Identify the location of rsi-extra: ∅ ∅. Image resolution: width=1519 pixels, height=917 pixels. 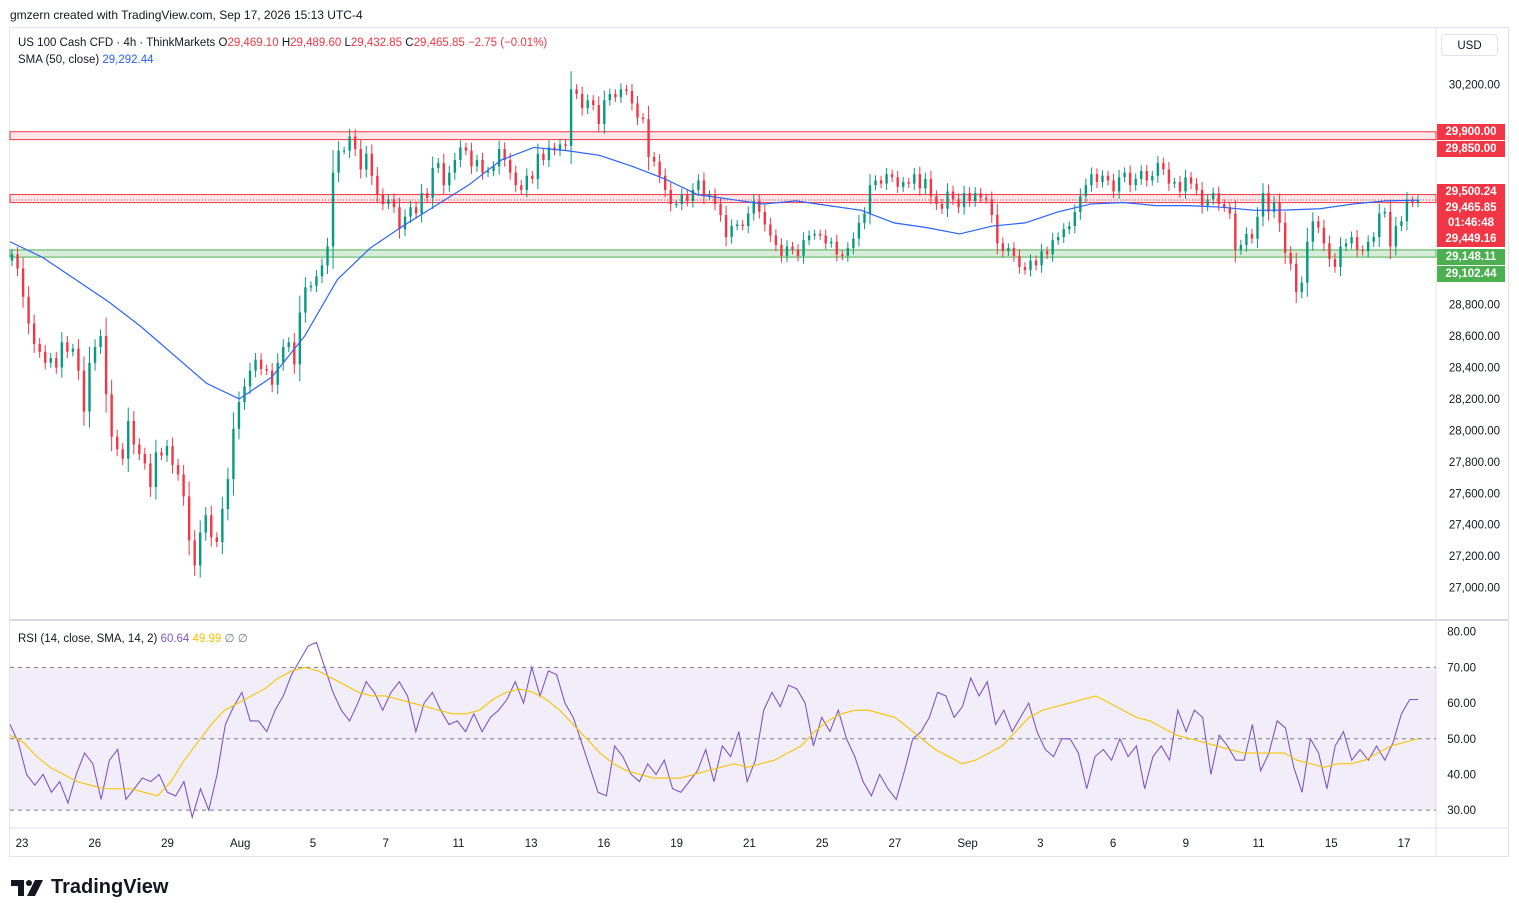
(236, 639).